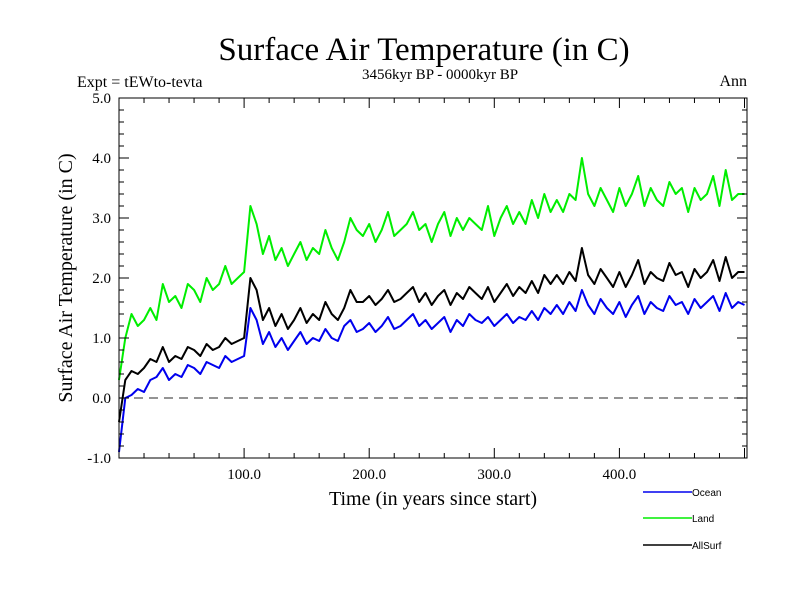 The image size is (800, 600). I want to click on season-label: Ann, so click(733, 81).